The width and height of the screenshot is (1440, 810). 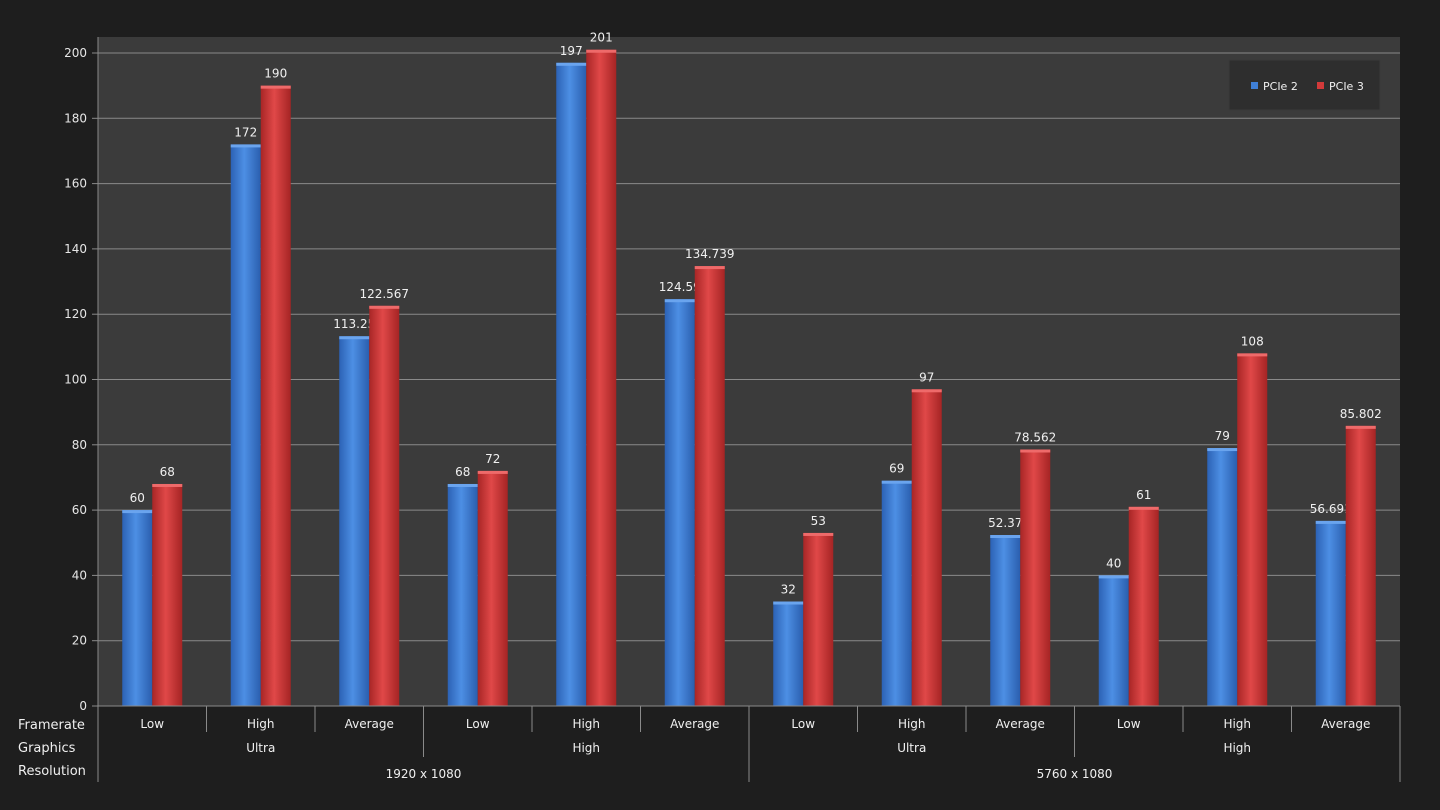 I want to click on row-label: Graphics, so click(x=47, y=748).